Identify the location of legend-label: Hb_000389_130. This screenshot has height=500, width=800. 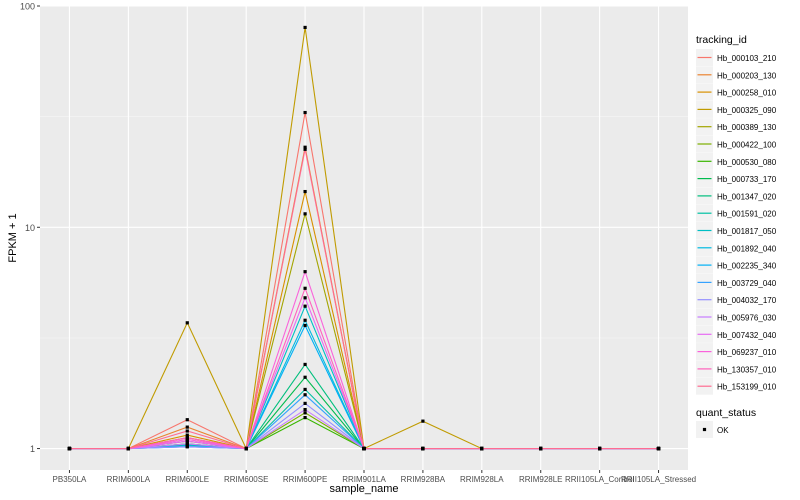
(747, 127).